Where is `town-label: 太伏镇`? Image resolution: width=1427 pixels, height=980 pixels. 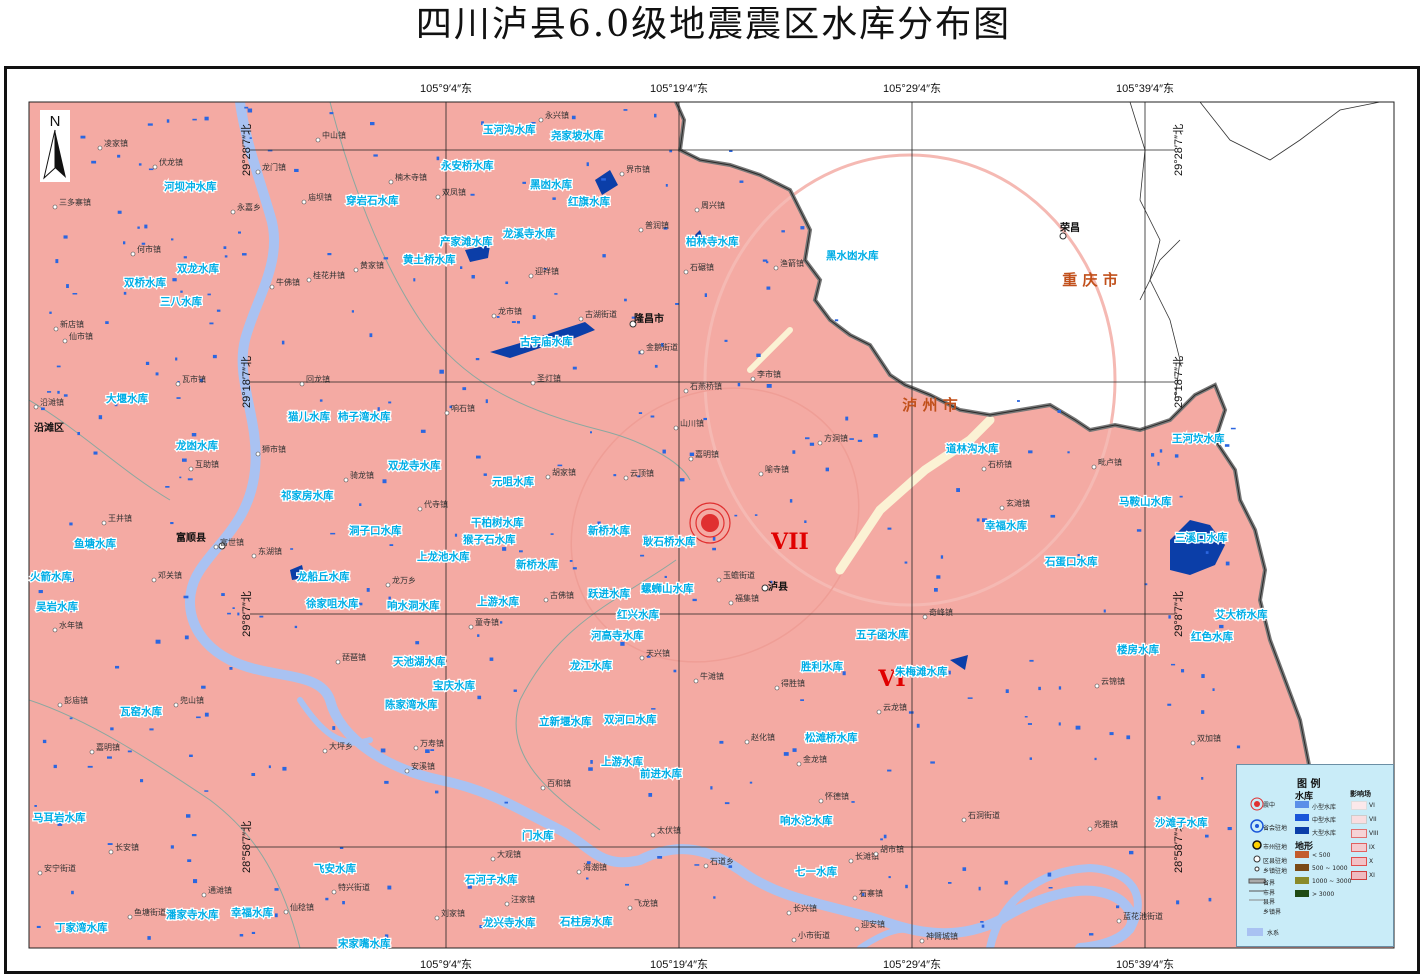 town-label: 太伏镇 is located at coordinates (669, 830).